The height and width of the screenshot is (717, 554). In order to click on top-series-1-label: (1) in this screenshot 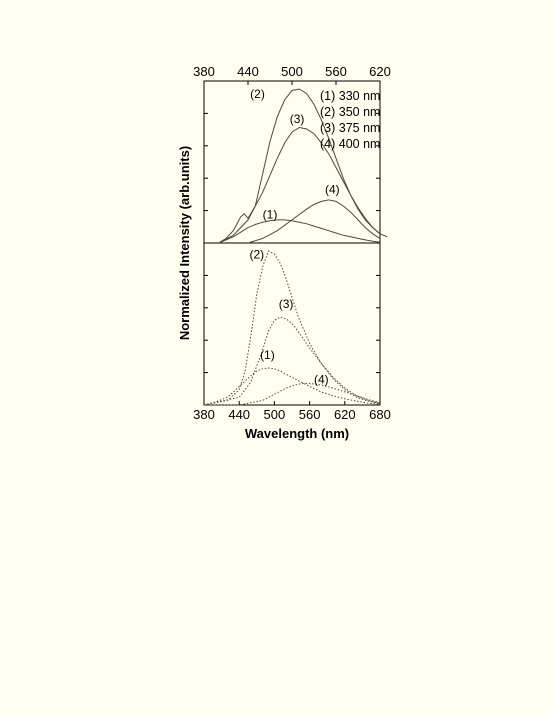, I will do `click(270, 214)`.